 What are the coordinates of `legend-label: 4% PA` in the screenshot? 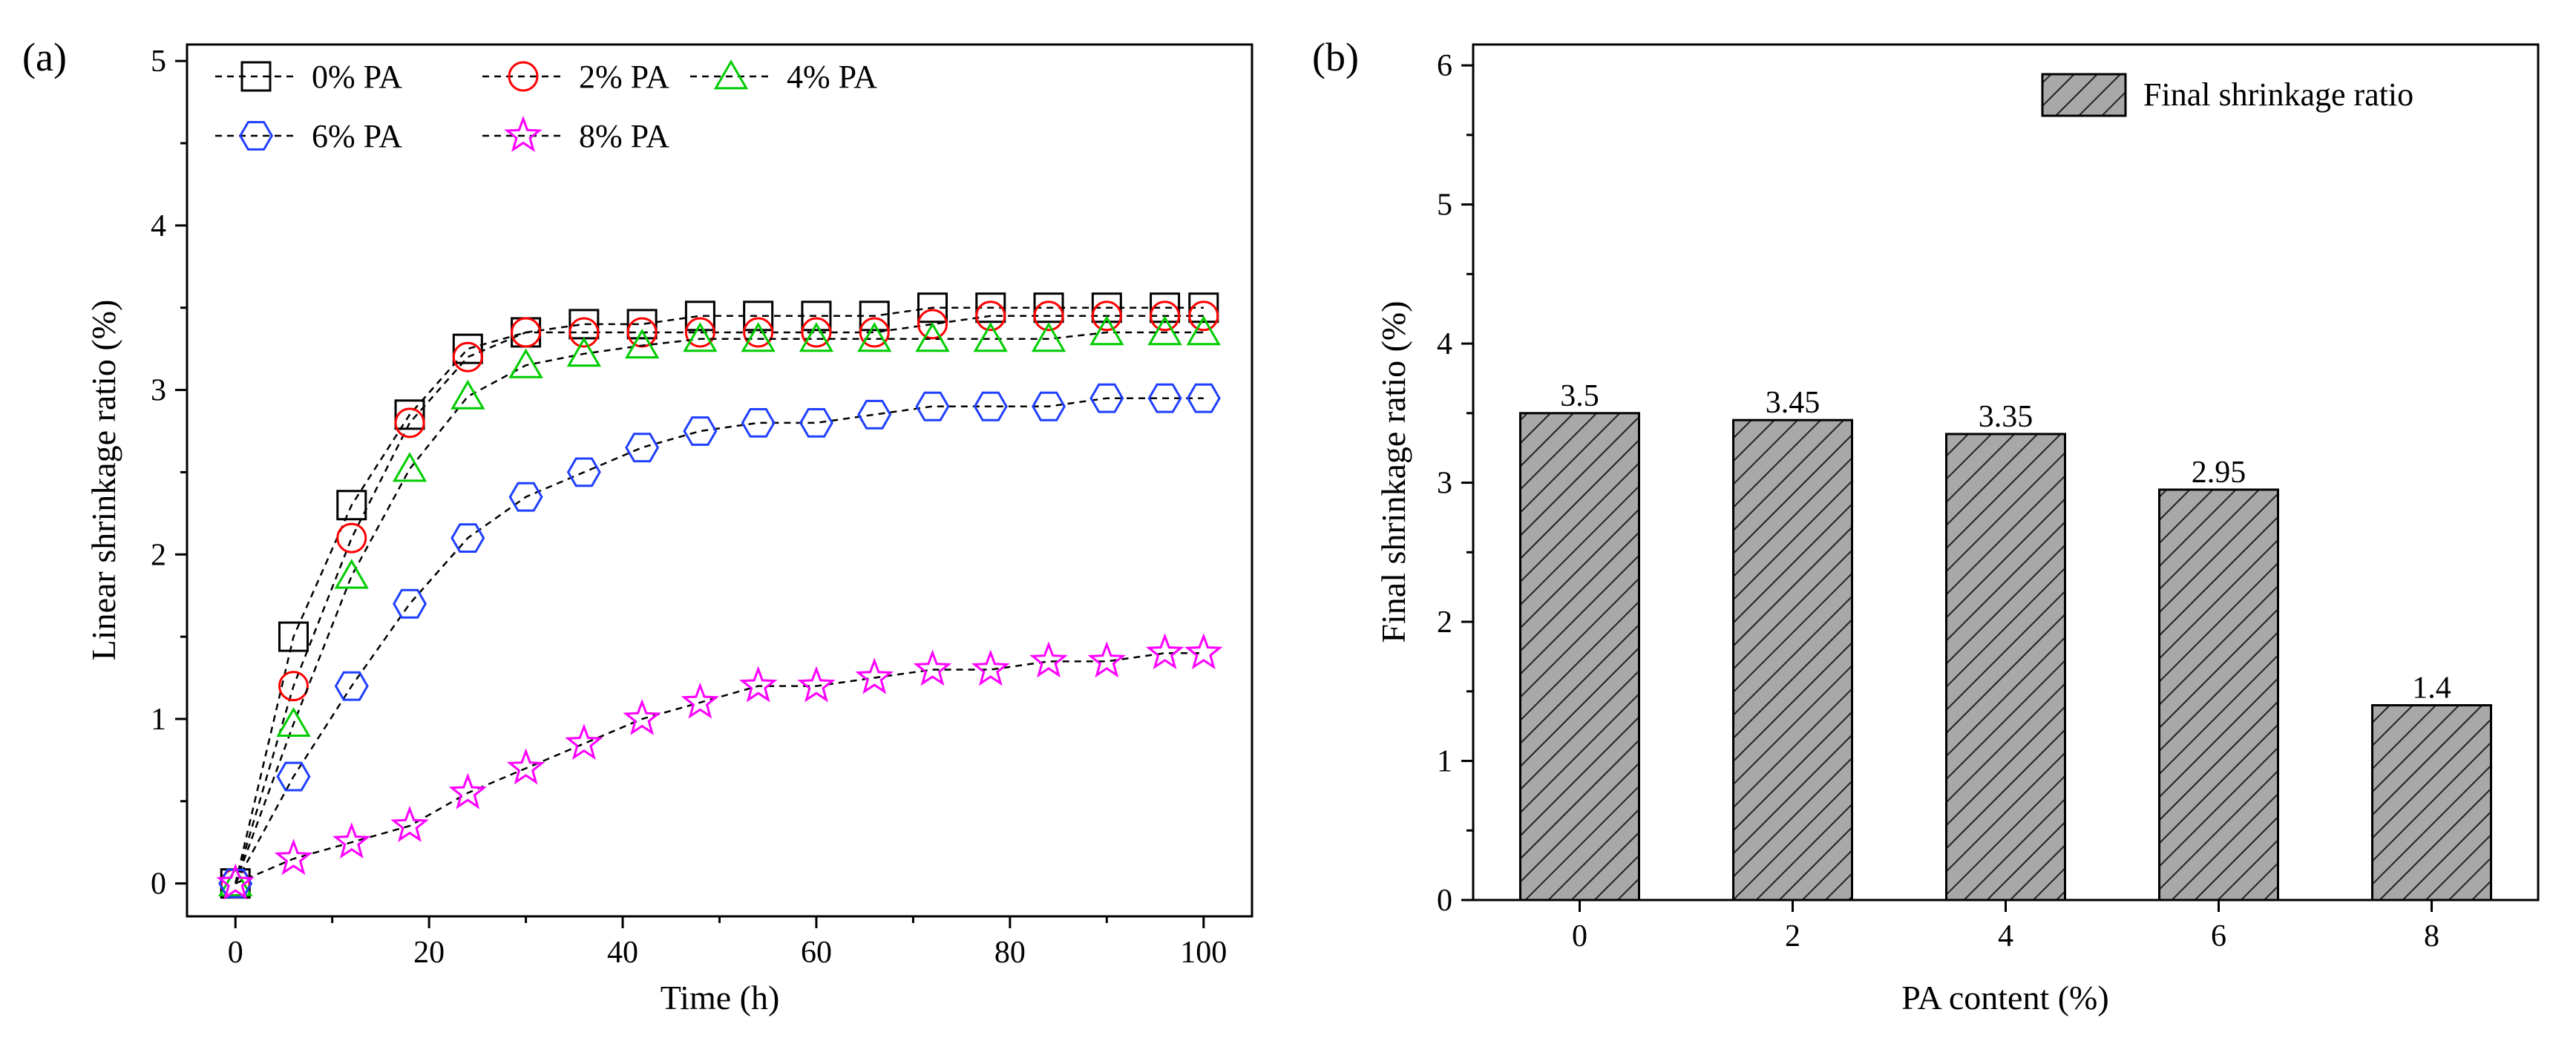 It's located at (832, 77).